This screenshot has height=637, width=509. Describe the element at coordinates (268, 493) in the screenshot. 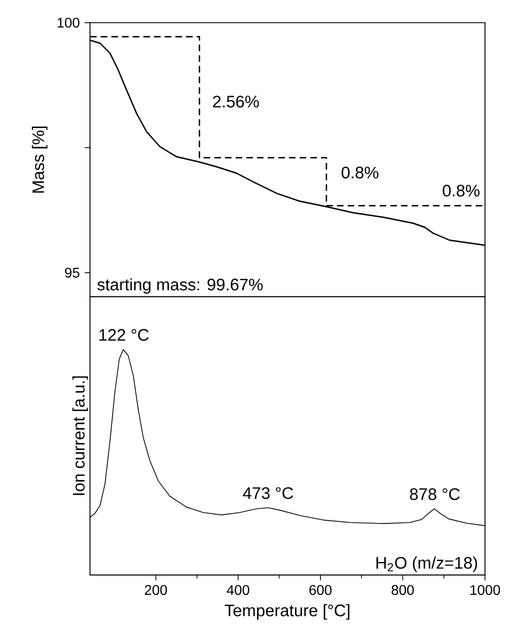

I see `annotation: 473 °C` at that location.